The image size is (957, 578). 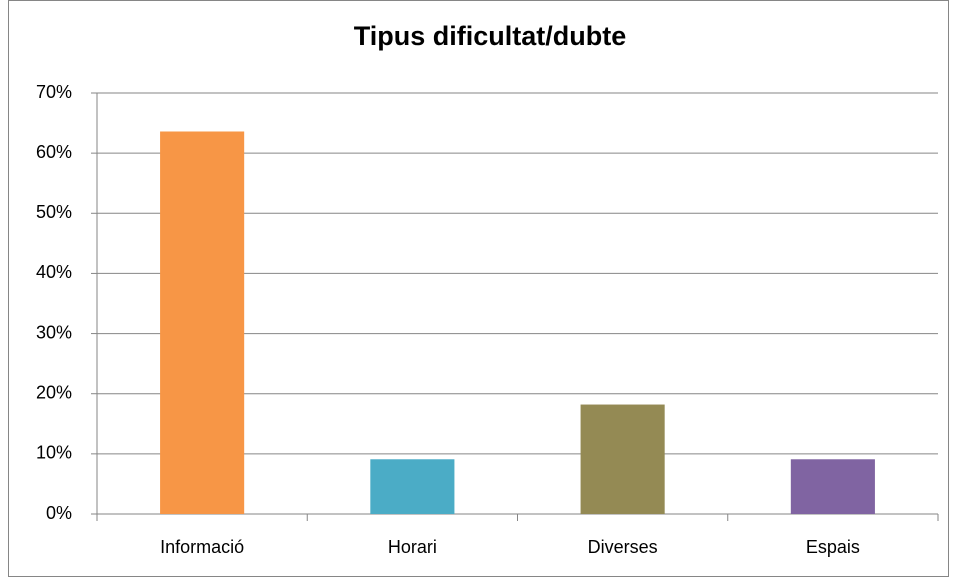 I want to click on y-tick-label: 70%, so click(x=54, y=92).